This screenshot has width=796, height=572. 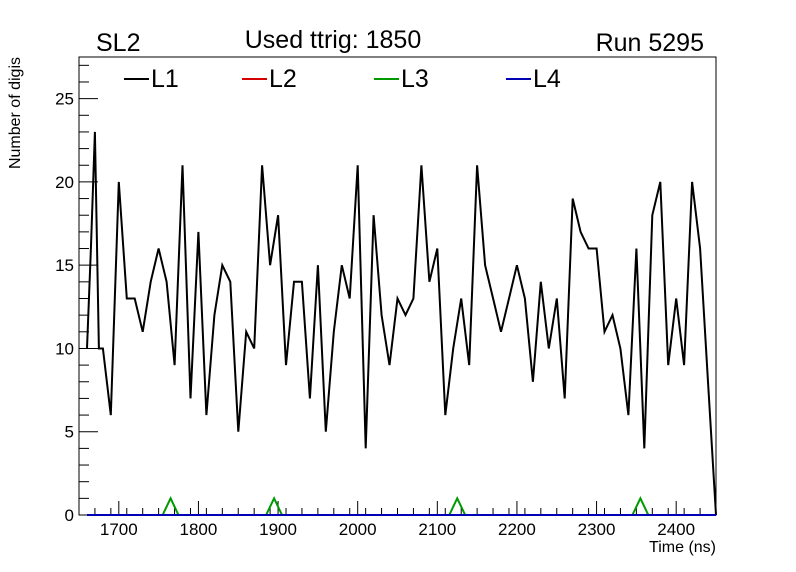 I want to click on header-center-title: Used ttrig: 1850, so click(x=333, y=40).